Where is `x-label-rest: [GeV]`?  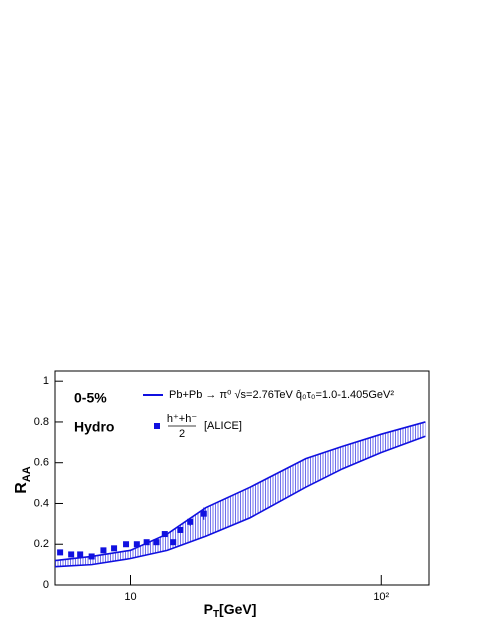 x-label-rest: [GeV] is located at coordinates (237, 609).